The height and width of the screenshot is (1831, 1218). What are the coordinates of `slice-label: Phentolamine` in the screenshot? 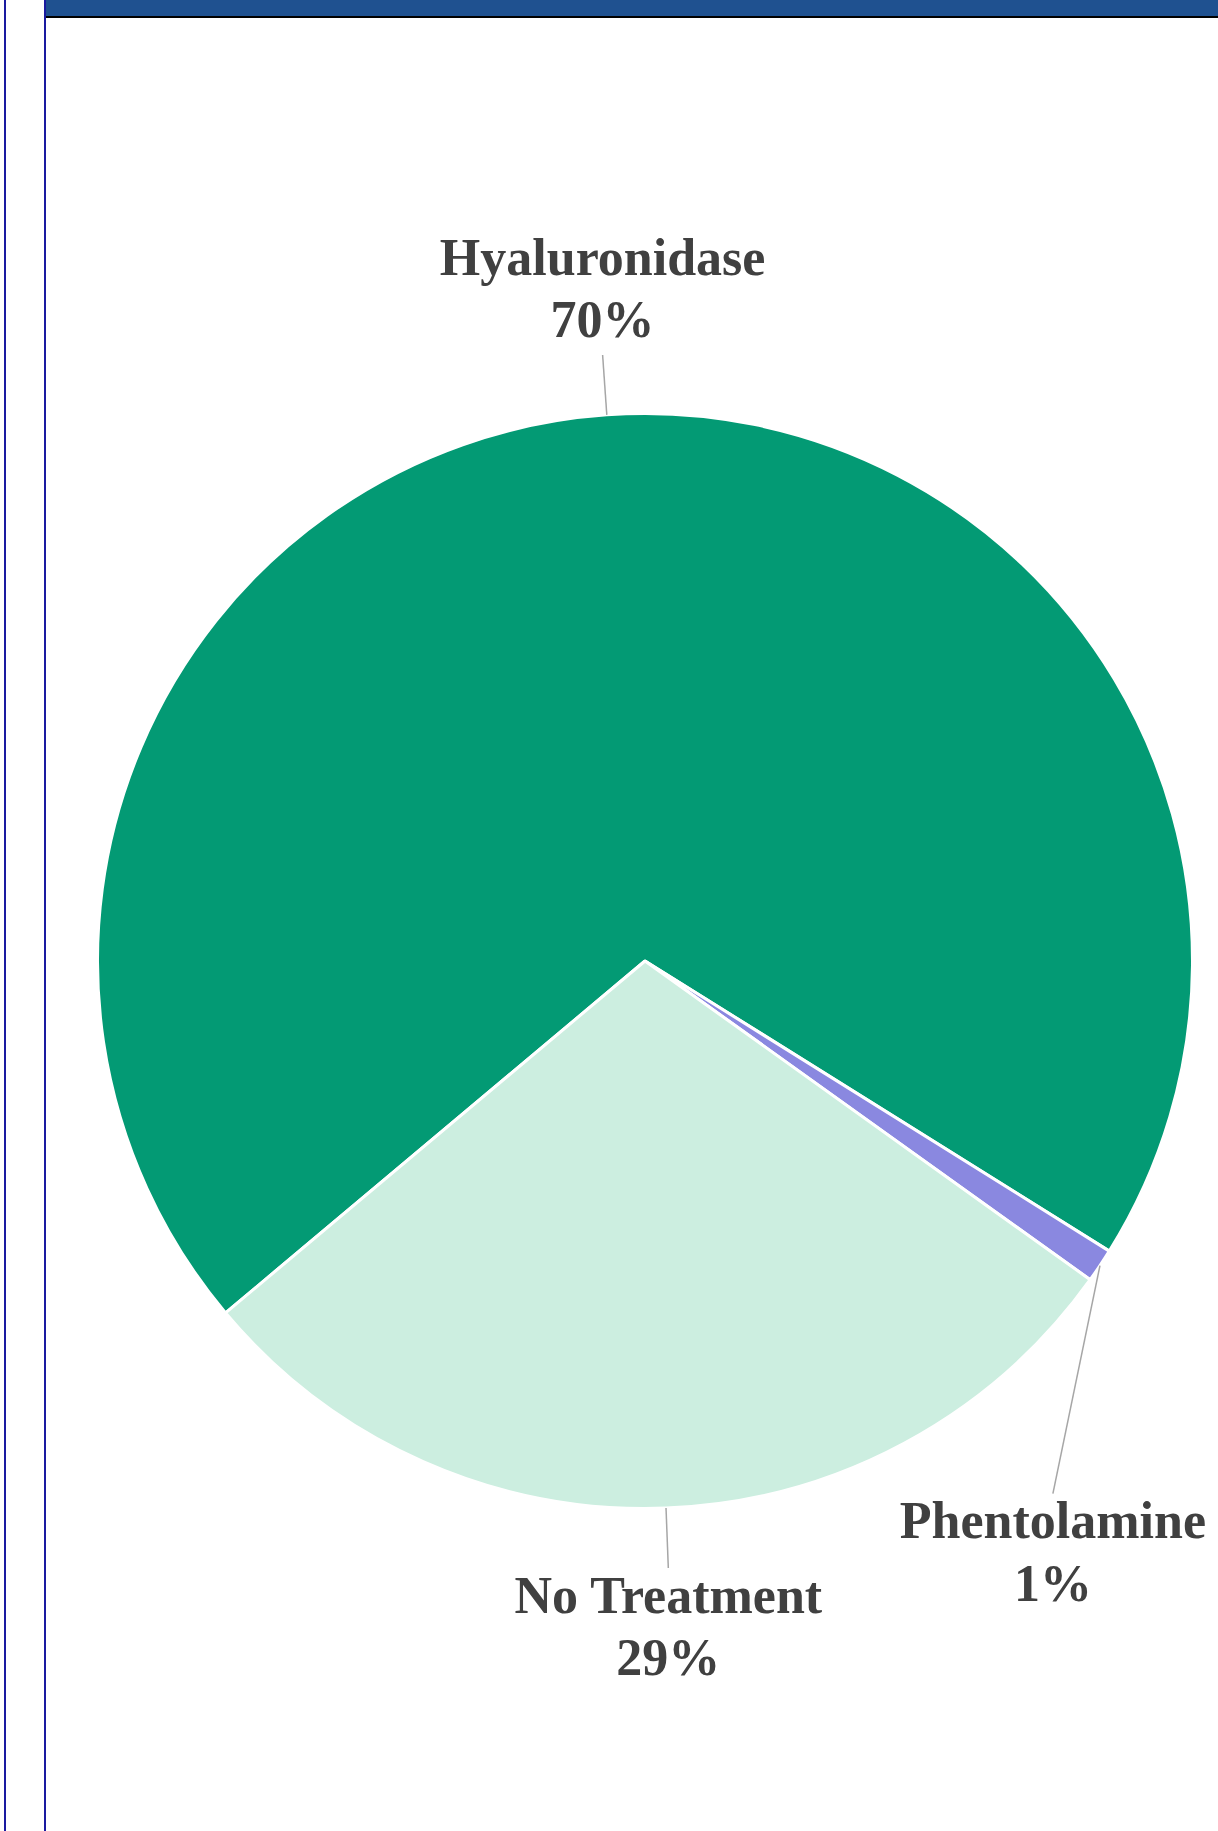 It's located at (1052, 1521).